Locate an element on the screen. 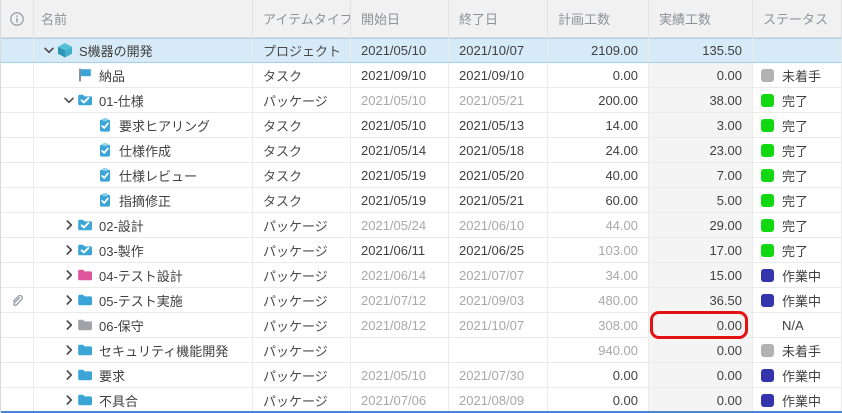  status-cell is located at coordinates (797, 50).